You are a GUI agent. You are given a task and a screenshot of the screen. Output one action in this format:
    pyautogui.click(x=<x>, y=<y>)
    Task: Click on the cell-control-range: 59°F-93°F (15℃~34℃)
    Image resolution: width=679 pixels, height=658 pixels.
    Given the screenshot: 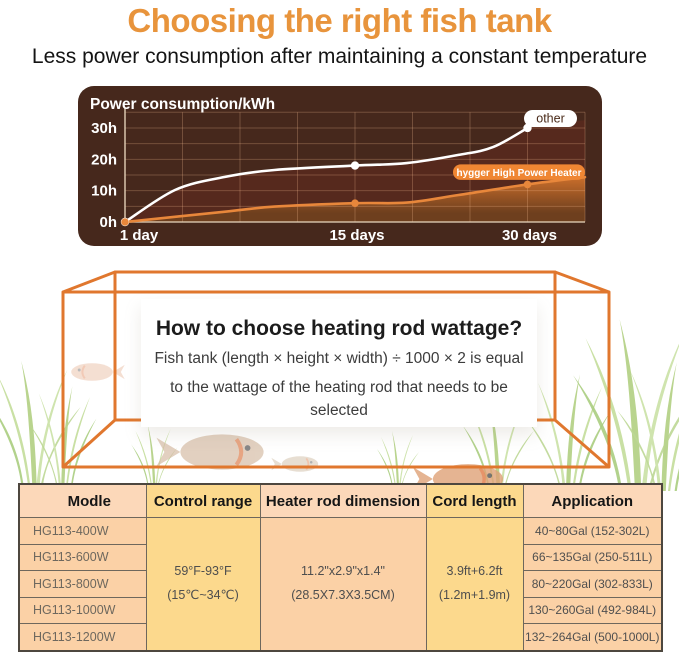 What is the action you would take?
    pyautogui.click(x=203, y=584)
    